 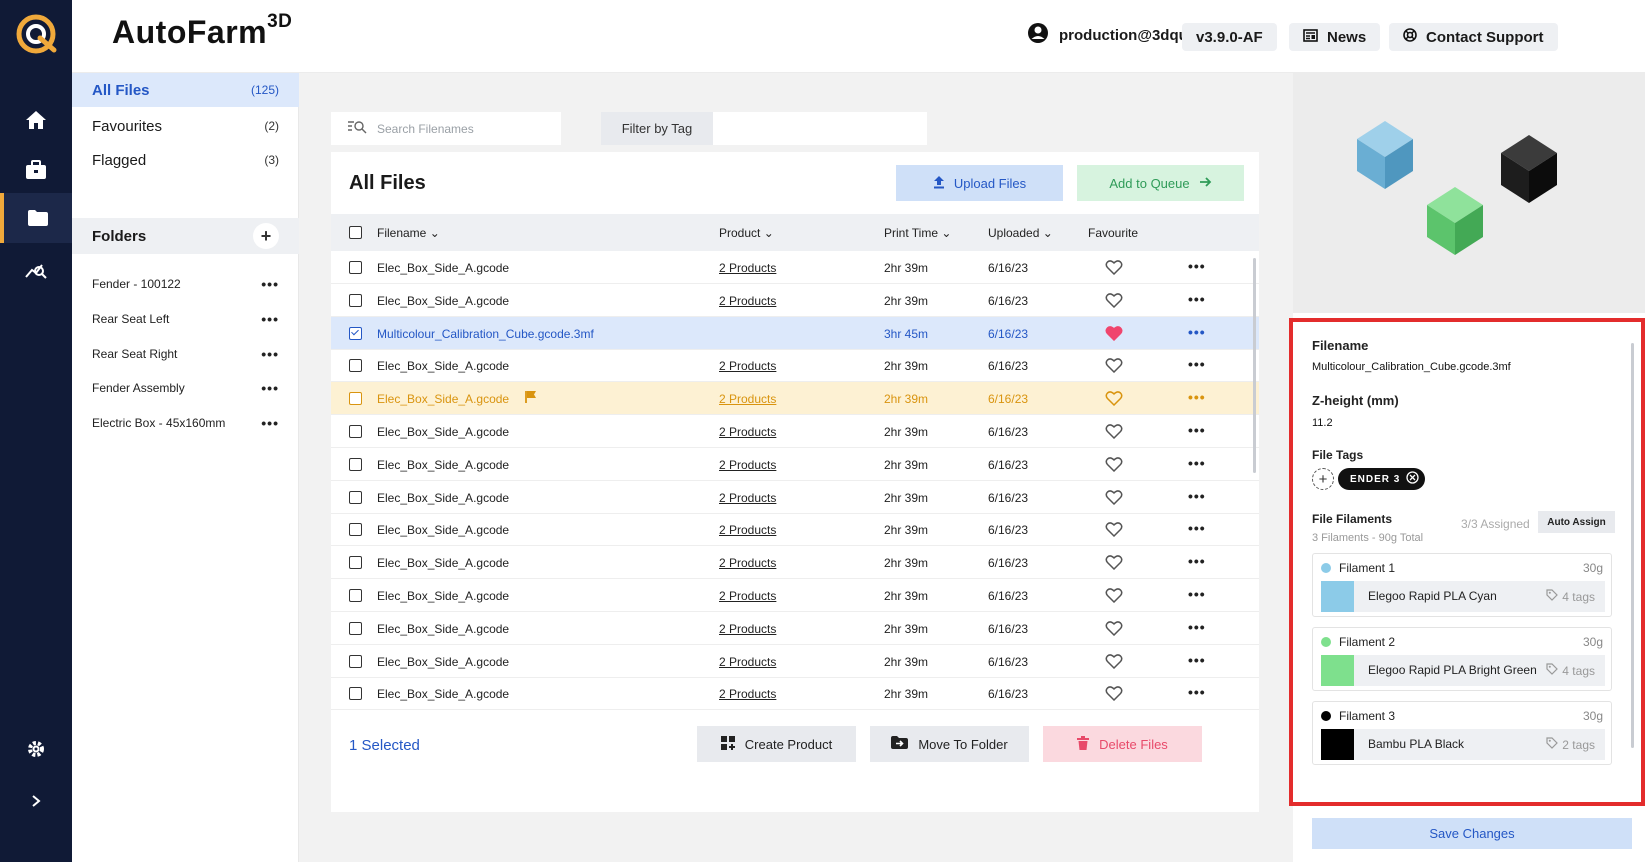 I want to click on column-uploaded: Uploaded ⌄, so click(x=1020, y=233).